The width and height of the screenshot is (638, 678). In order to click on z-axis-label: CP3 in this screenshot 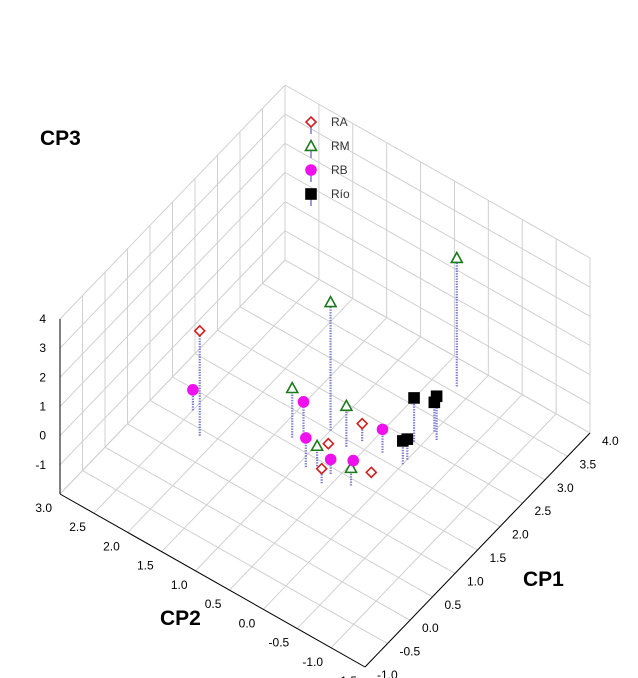, I will do `click(60, 138)`.